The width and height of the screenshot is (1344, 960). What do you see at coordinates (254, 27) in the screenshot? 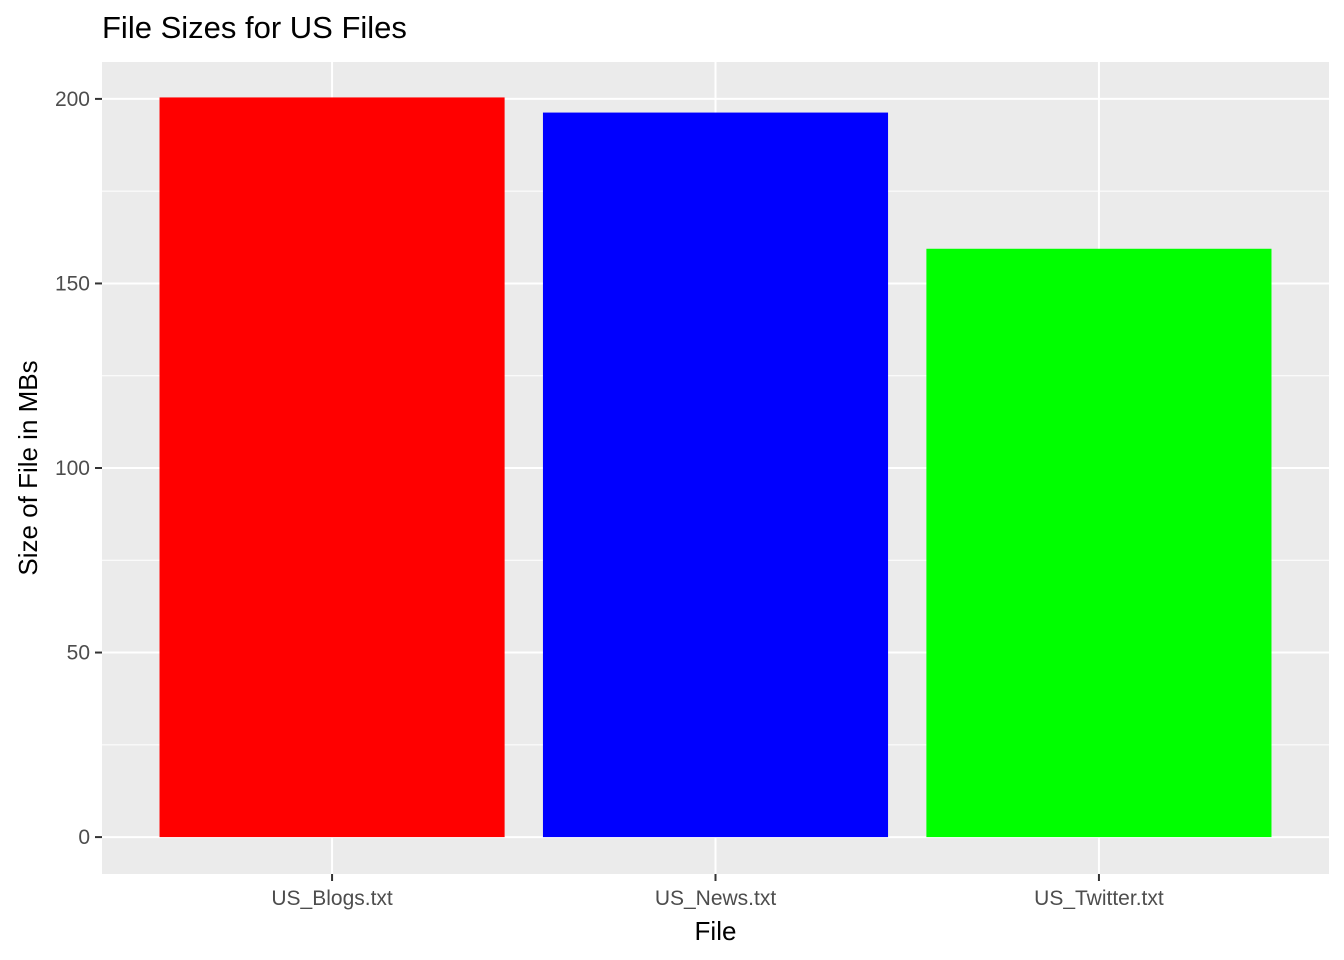
I see `chart-title: File Sizes for US Files` at bounding box center [254, 27].